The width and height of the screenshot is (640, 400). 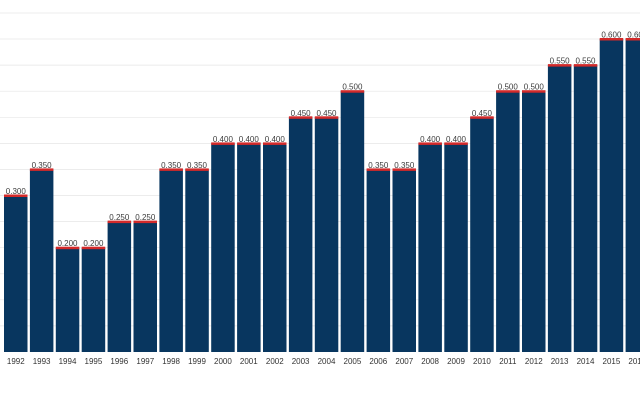 I want to click on bar-value-label-2004: 0.450, so click(x=326, y=113).